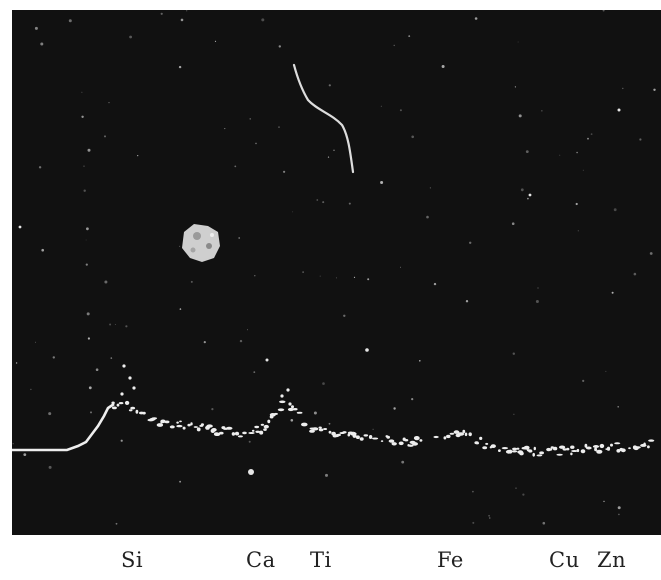 Image resolution: width=661 pixels, height=580 pixels. Describe the element at coordinates (612, 560) in the screenshot. I see `element-label-zn: Zn` at that location.